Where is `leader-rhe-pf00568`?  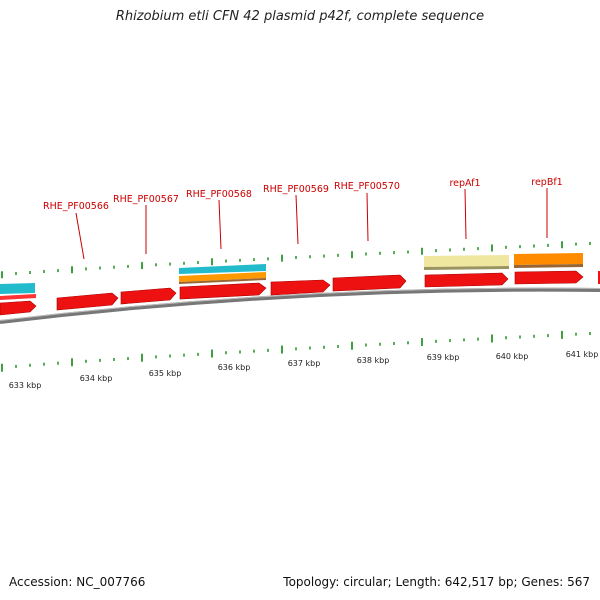
leader-rhe-pf00568 is located at coordinates (220, 224).